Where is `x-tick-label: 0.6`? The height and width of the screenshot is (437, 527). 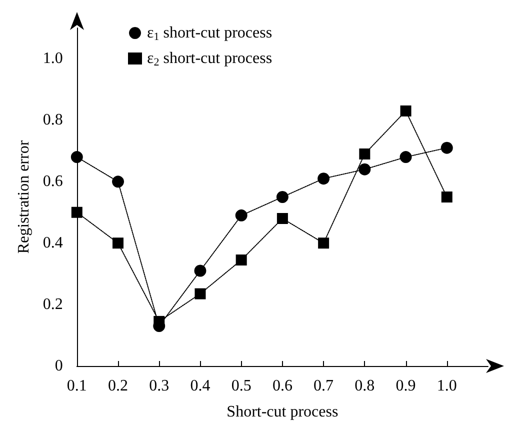
x-tick-label: 0.6 is located at coordinates (282, 386).